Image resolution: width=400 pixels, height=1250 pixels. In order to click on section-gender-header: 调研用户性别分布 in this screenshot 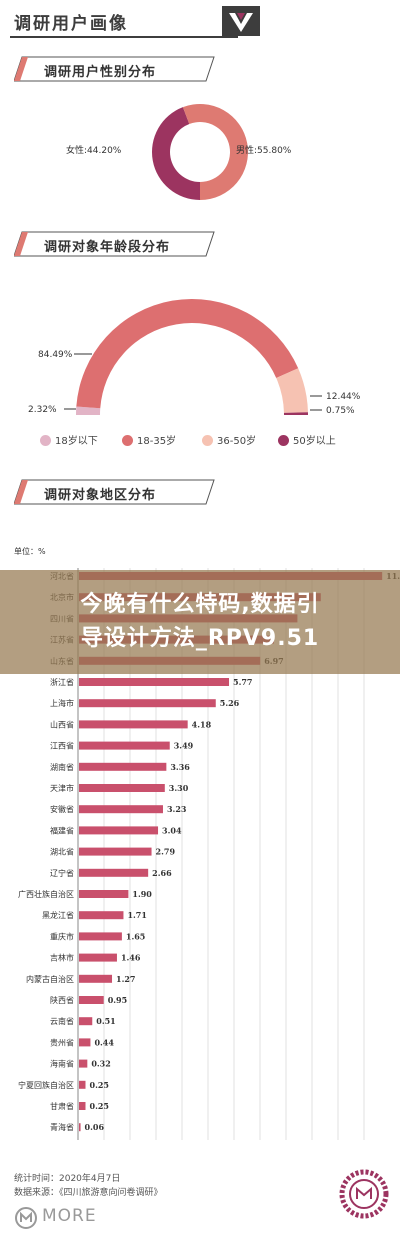, I will do `click(114, 70)`.